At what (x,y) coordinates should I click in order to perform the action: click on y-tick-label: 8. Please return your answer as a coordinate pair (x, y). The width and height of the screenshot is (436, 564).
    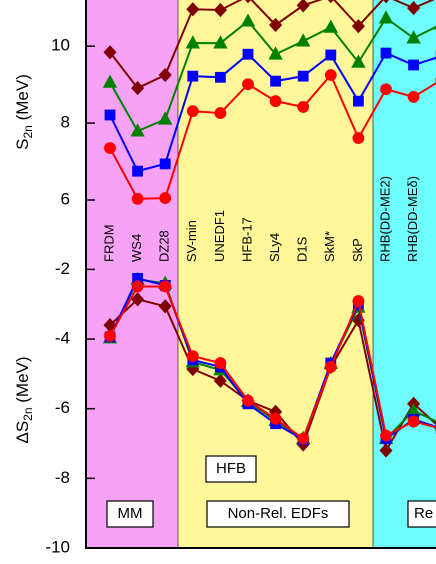
    Looking at the image, I should click on (65, 122).